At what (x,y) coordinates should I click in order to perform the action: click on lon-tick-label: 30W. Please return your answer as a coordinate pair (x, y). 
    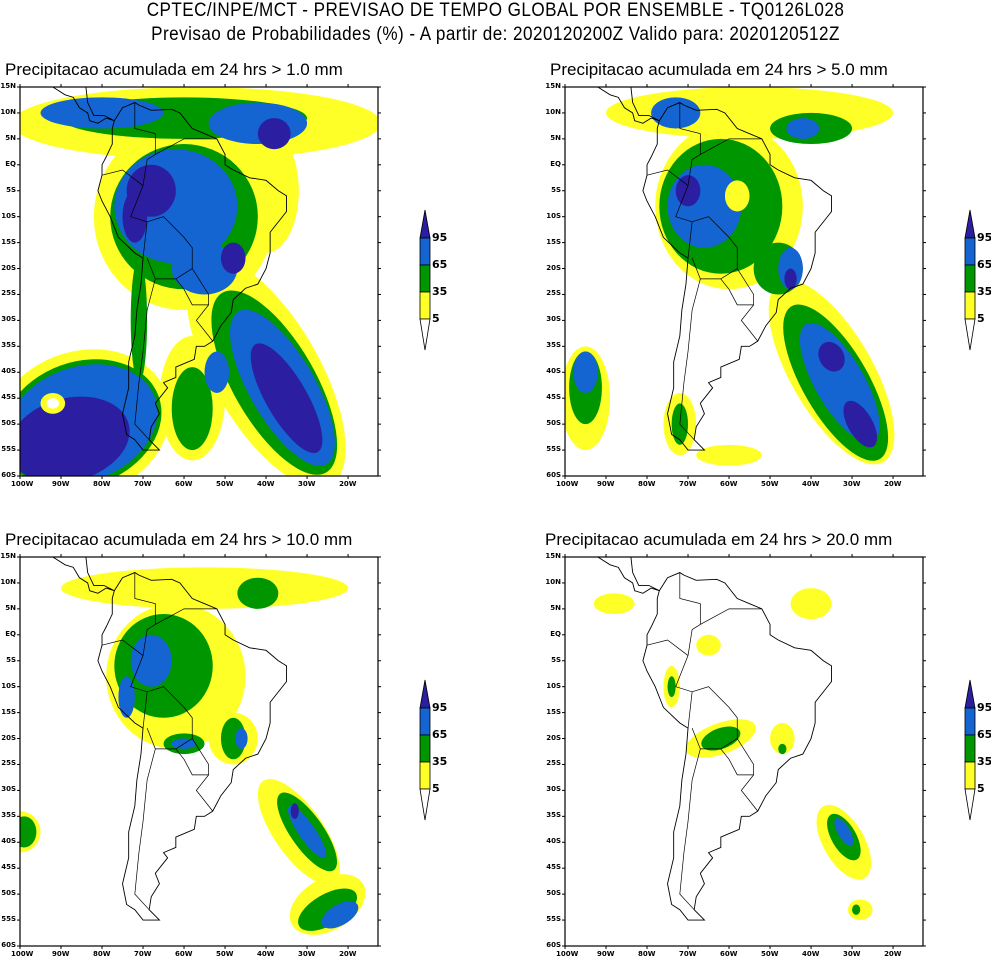
    Looking at the image, I should click on (307, 484).